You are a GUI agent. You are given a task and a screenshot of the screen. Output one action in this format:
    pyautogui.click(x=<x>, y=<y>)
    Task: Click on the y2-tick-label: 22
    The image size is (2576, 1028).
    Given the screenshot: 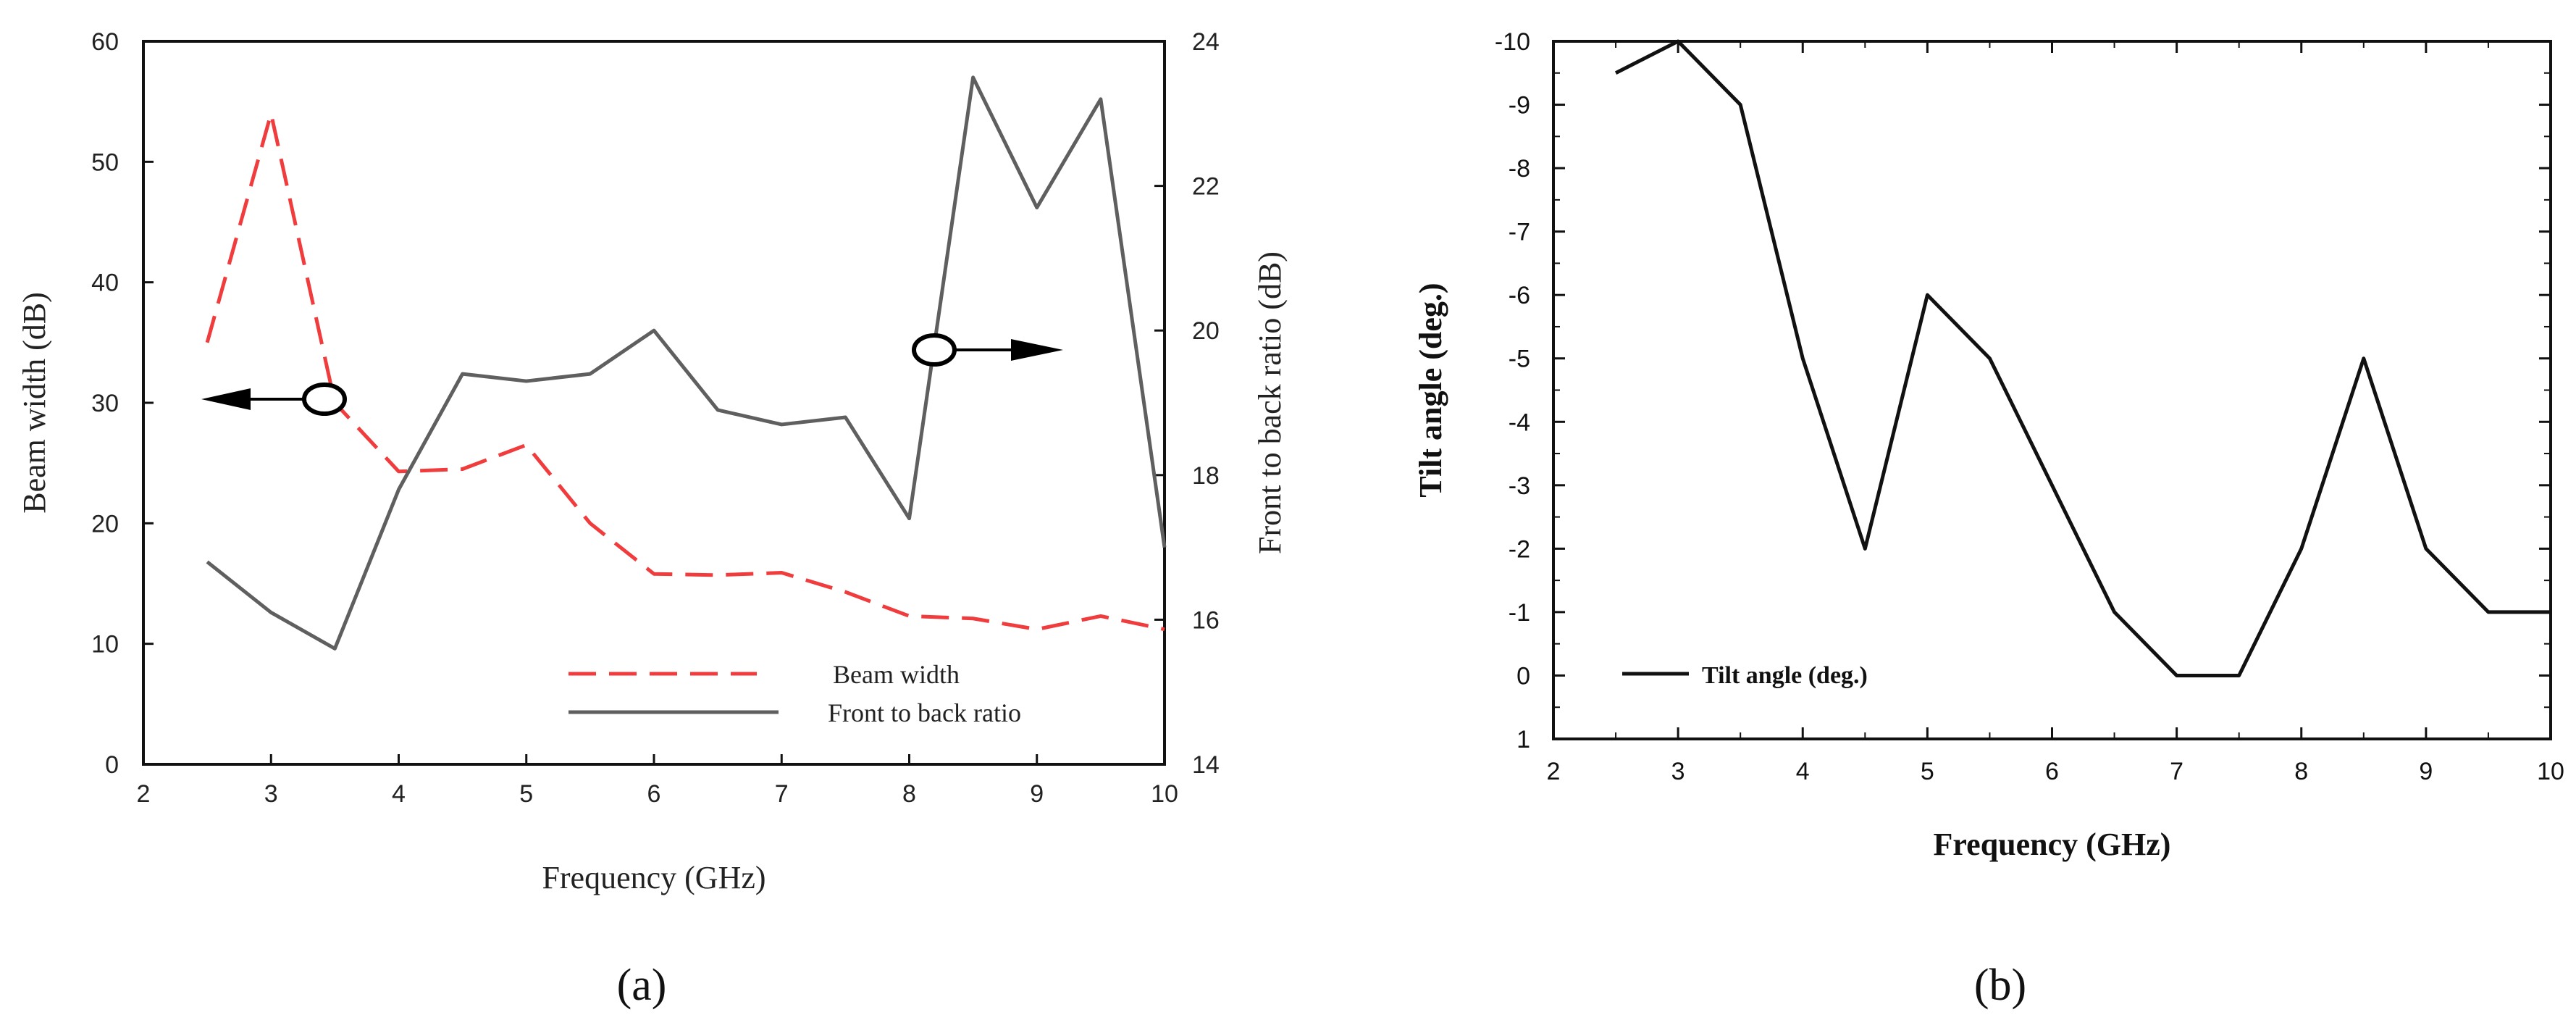 What is the action you would take?
    pyautogui.click(x=1206, y=187)
    